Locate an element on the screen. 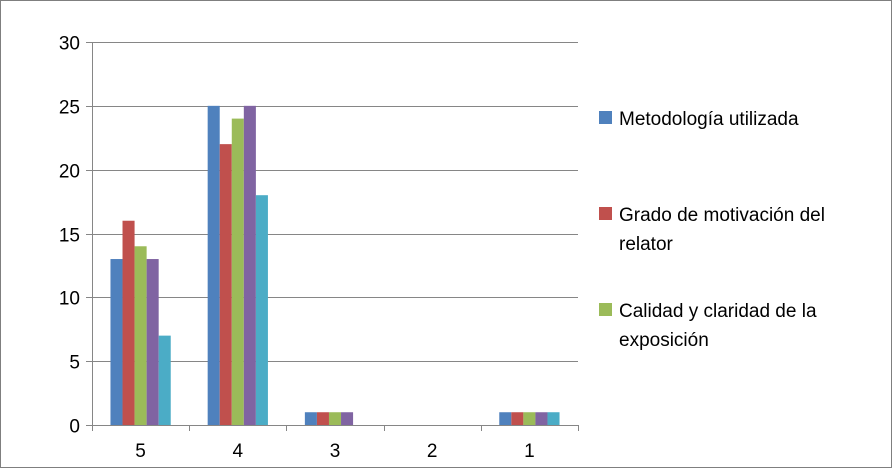  y-tick-label: 20 is located at coordinates (69, 172).